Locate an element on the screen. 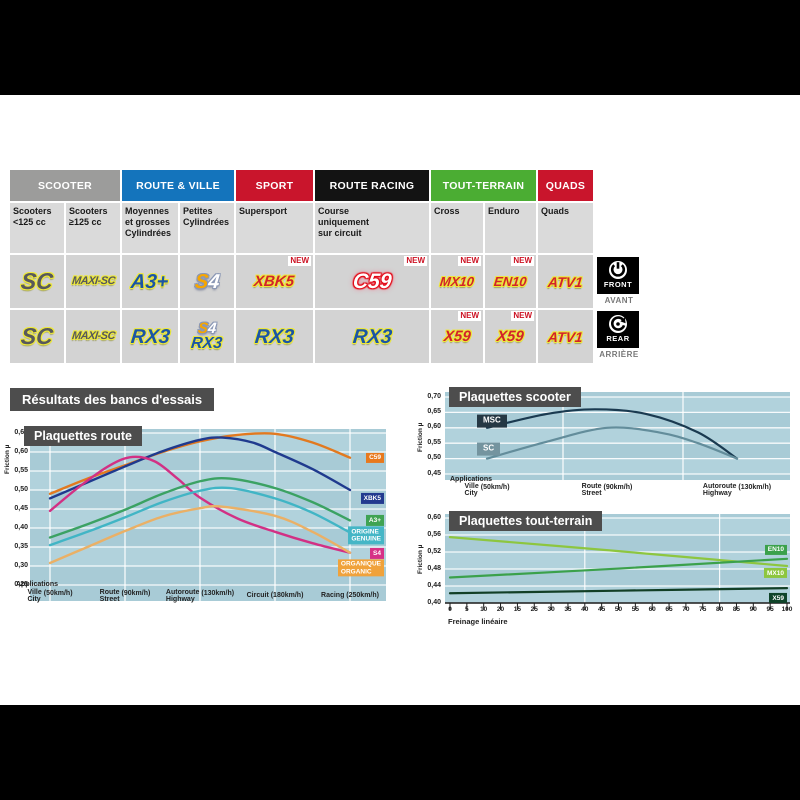 This screenshot has height=800, width=800. badge-line: SC is located at coordinates (489, 448).